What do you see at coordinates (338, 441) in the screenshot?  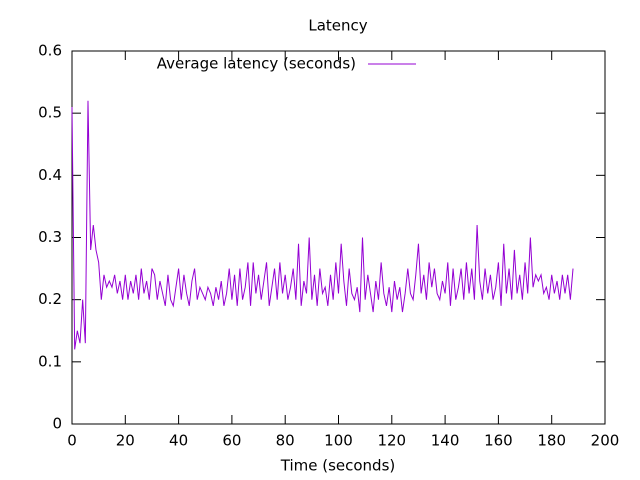 I see `x-tick-label: 100` at bounding box center [338, 441].